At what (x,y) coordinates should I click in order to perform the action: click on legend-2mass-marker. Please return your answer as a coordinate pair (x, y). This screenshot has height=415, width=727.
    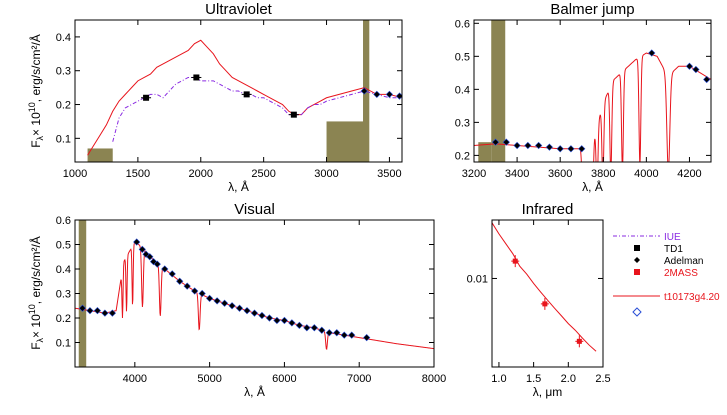
    Looking at the image, I should click on (637, 272).